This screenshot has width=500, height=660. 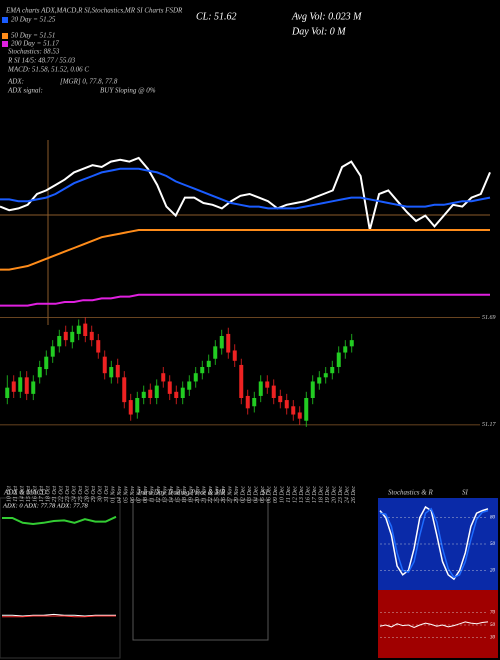 I want to click on x-tick-label: 20 Dec, so click(x=335, y=494).